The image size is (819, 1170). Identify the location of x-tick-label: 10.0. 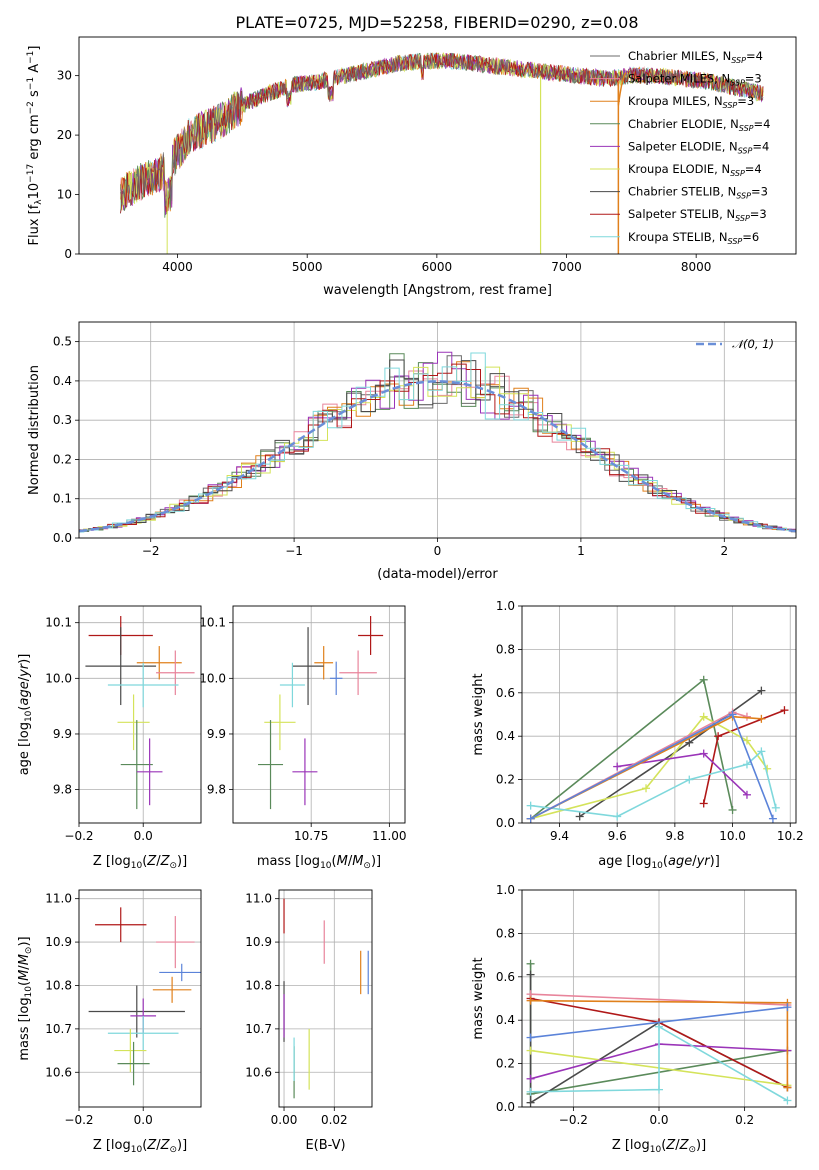
(732, 836).